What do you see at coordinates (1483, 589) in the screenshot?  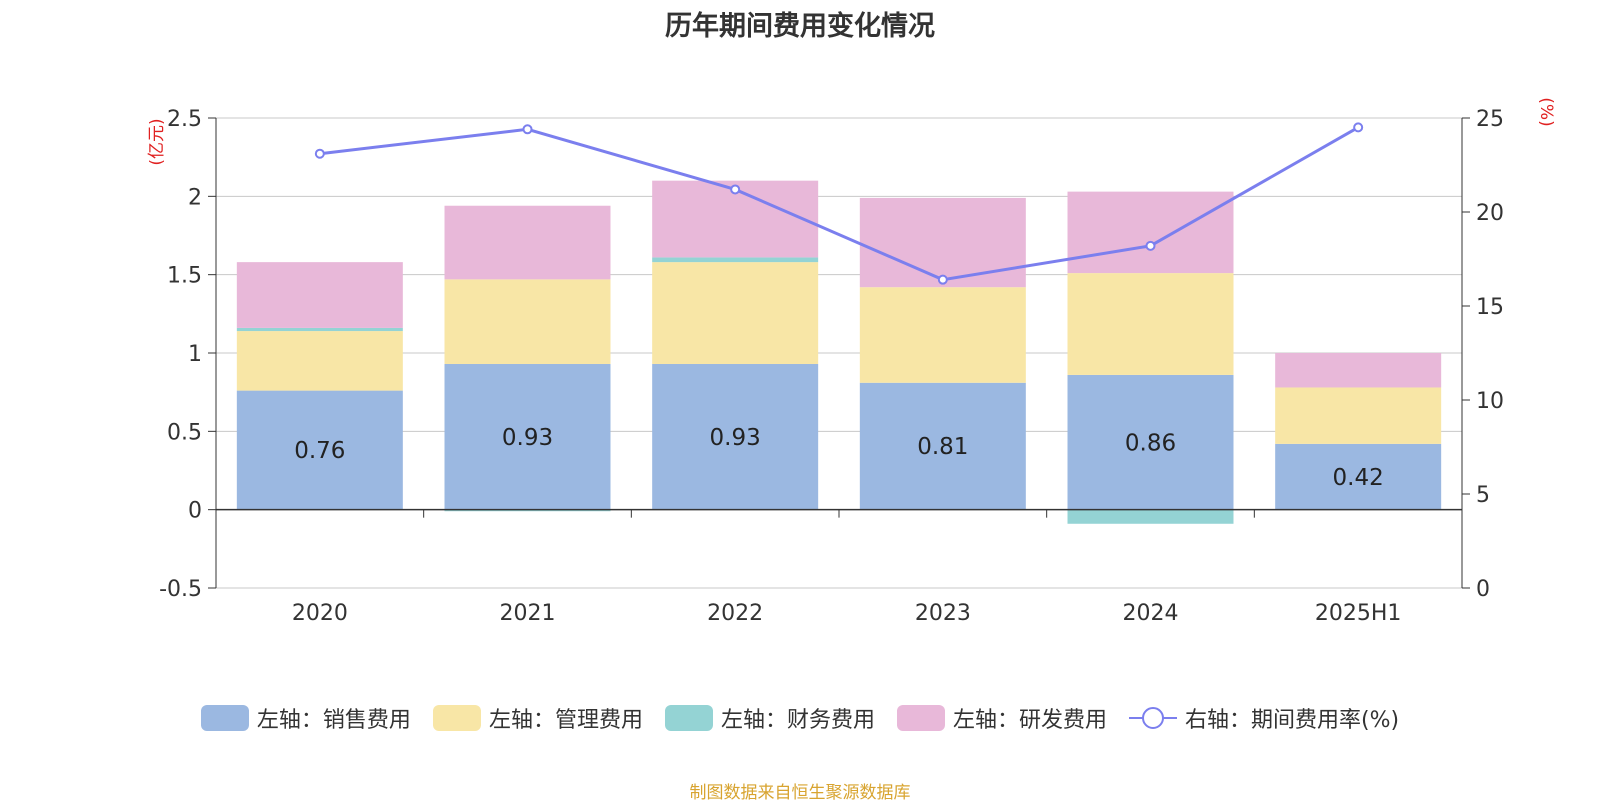 I see `right-axis-tick-label: 0` at bounding box center [1483, 589].